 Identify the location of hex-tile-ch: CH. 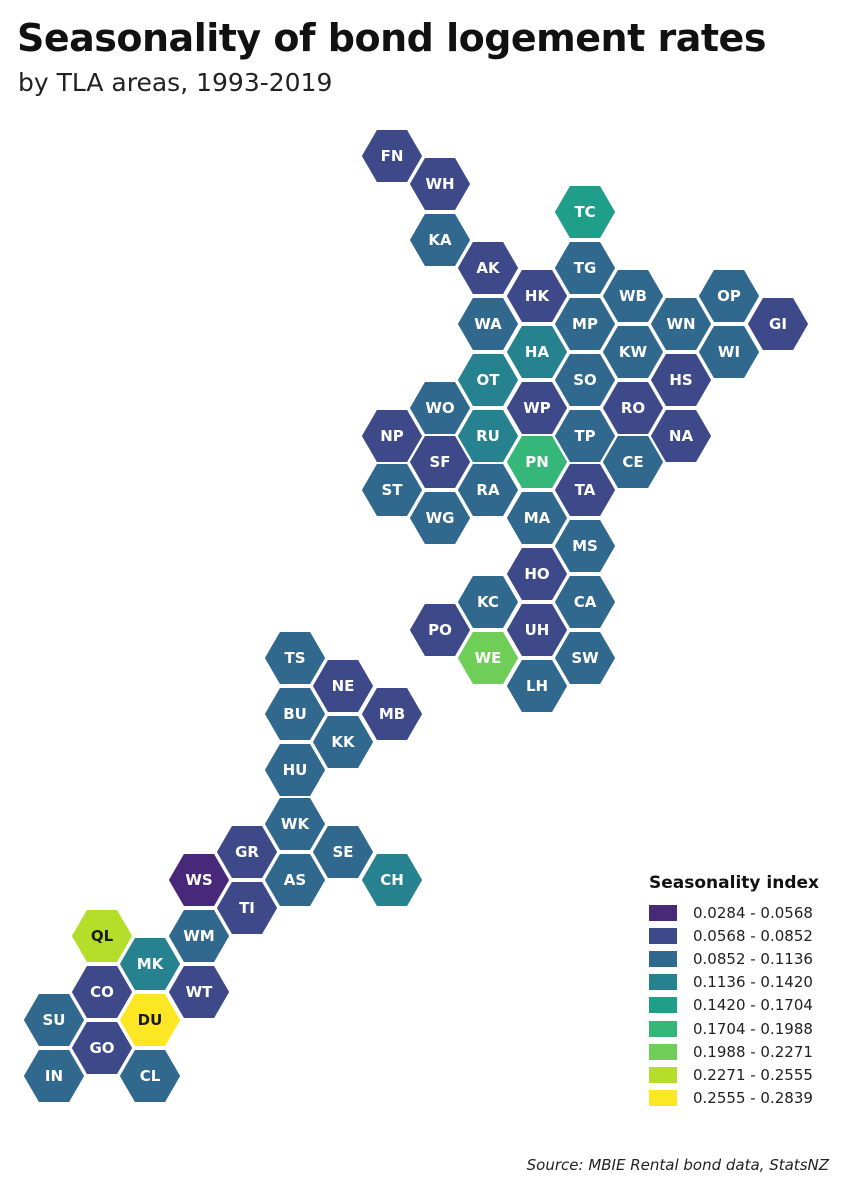
(392, 880).